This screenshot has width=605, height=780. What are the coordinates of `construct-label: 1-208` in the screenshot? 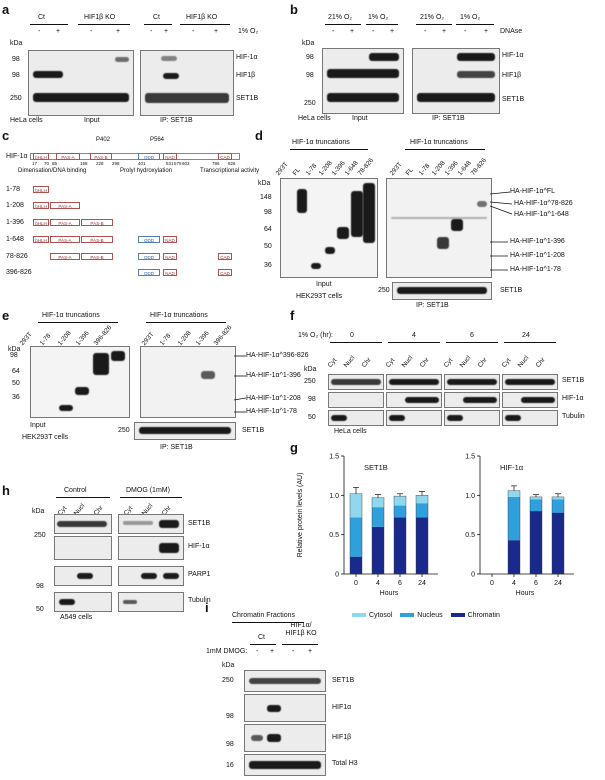 It's located at (15, 205).